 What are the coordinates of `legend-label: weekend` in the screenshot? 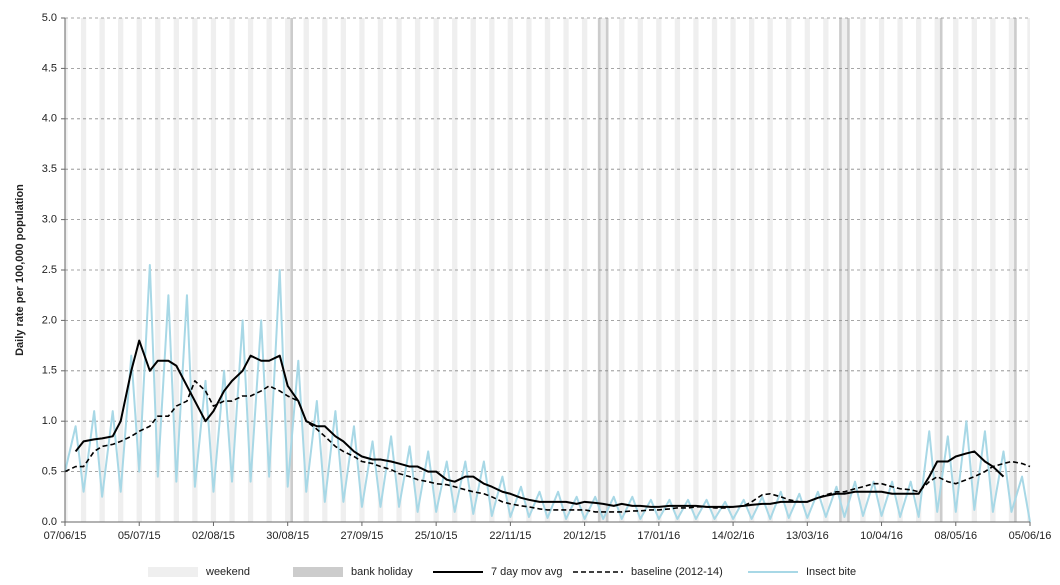 It's located at (227, 572).